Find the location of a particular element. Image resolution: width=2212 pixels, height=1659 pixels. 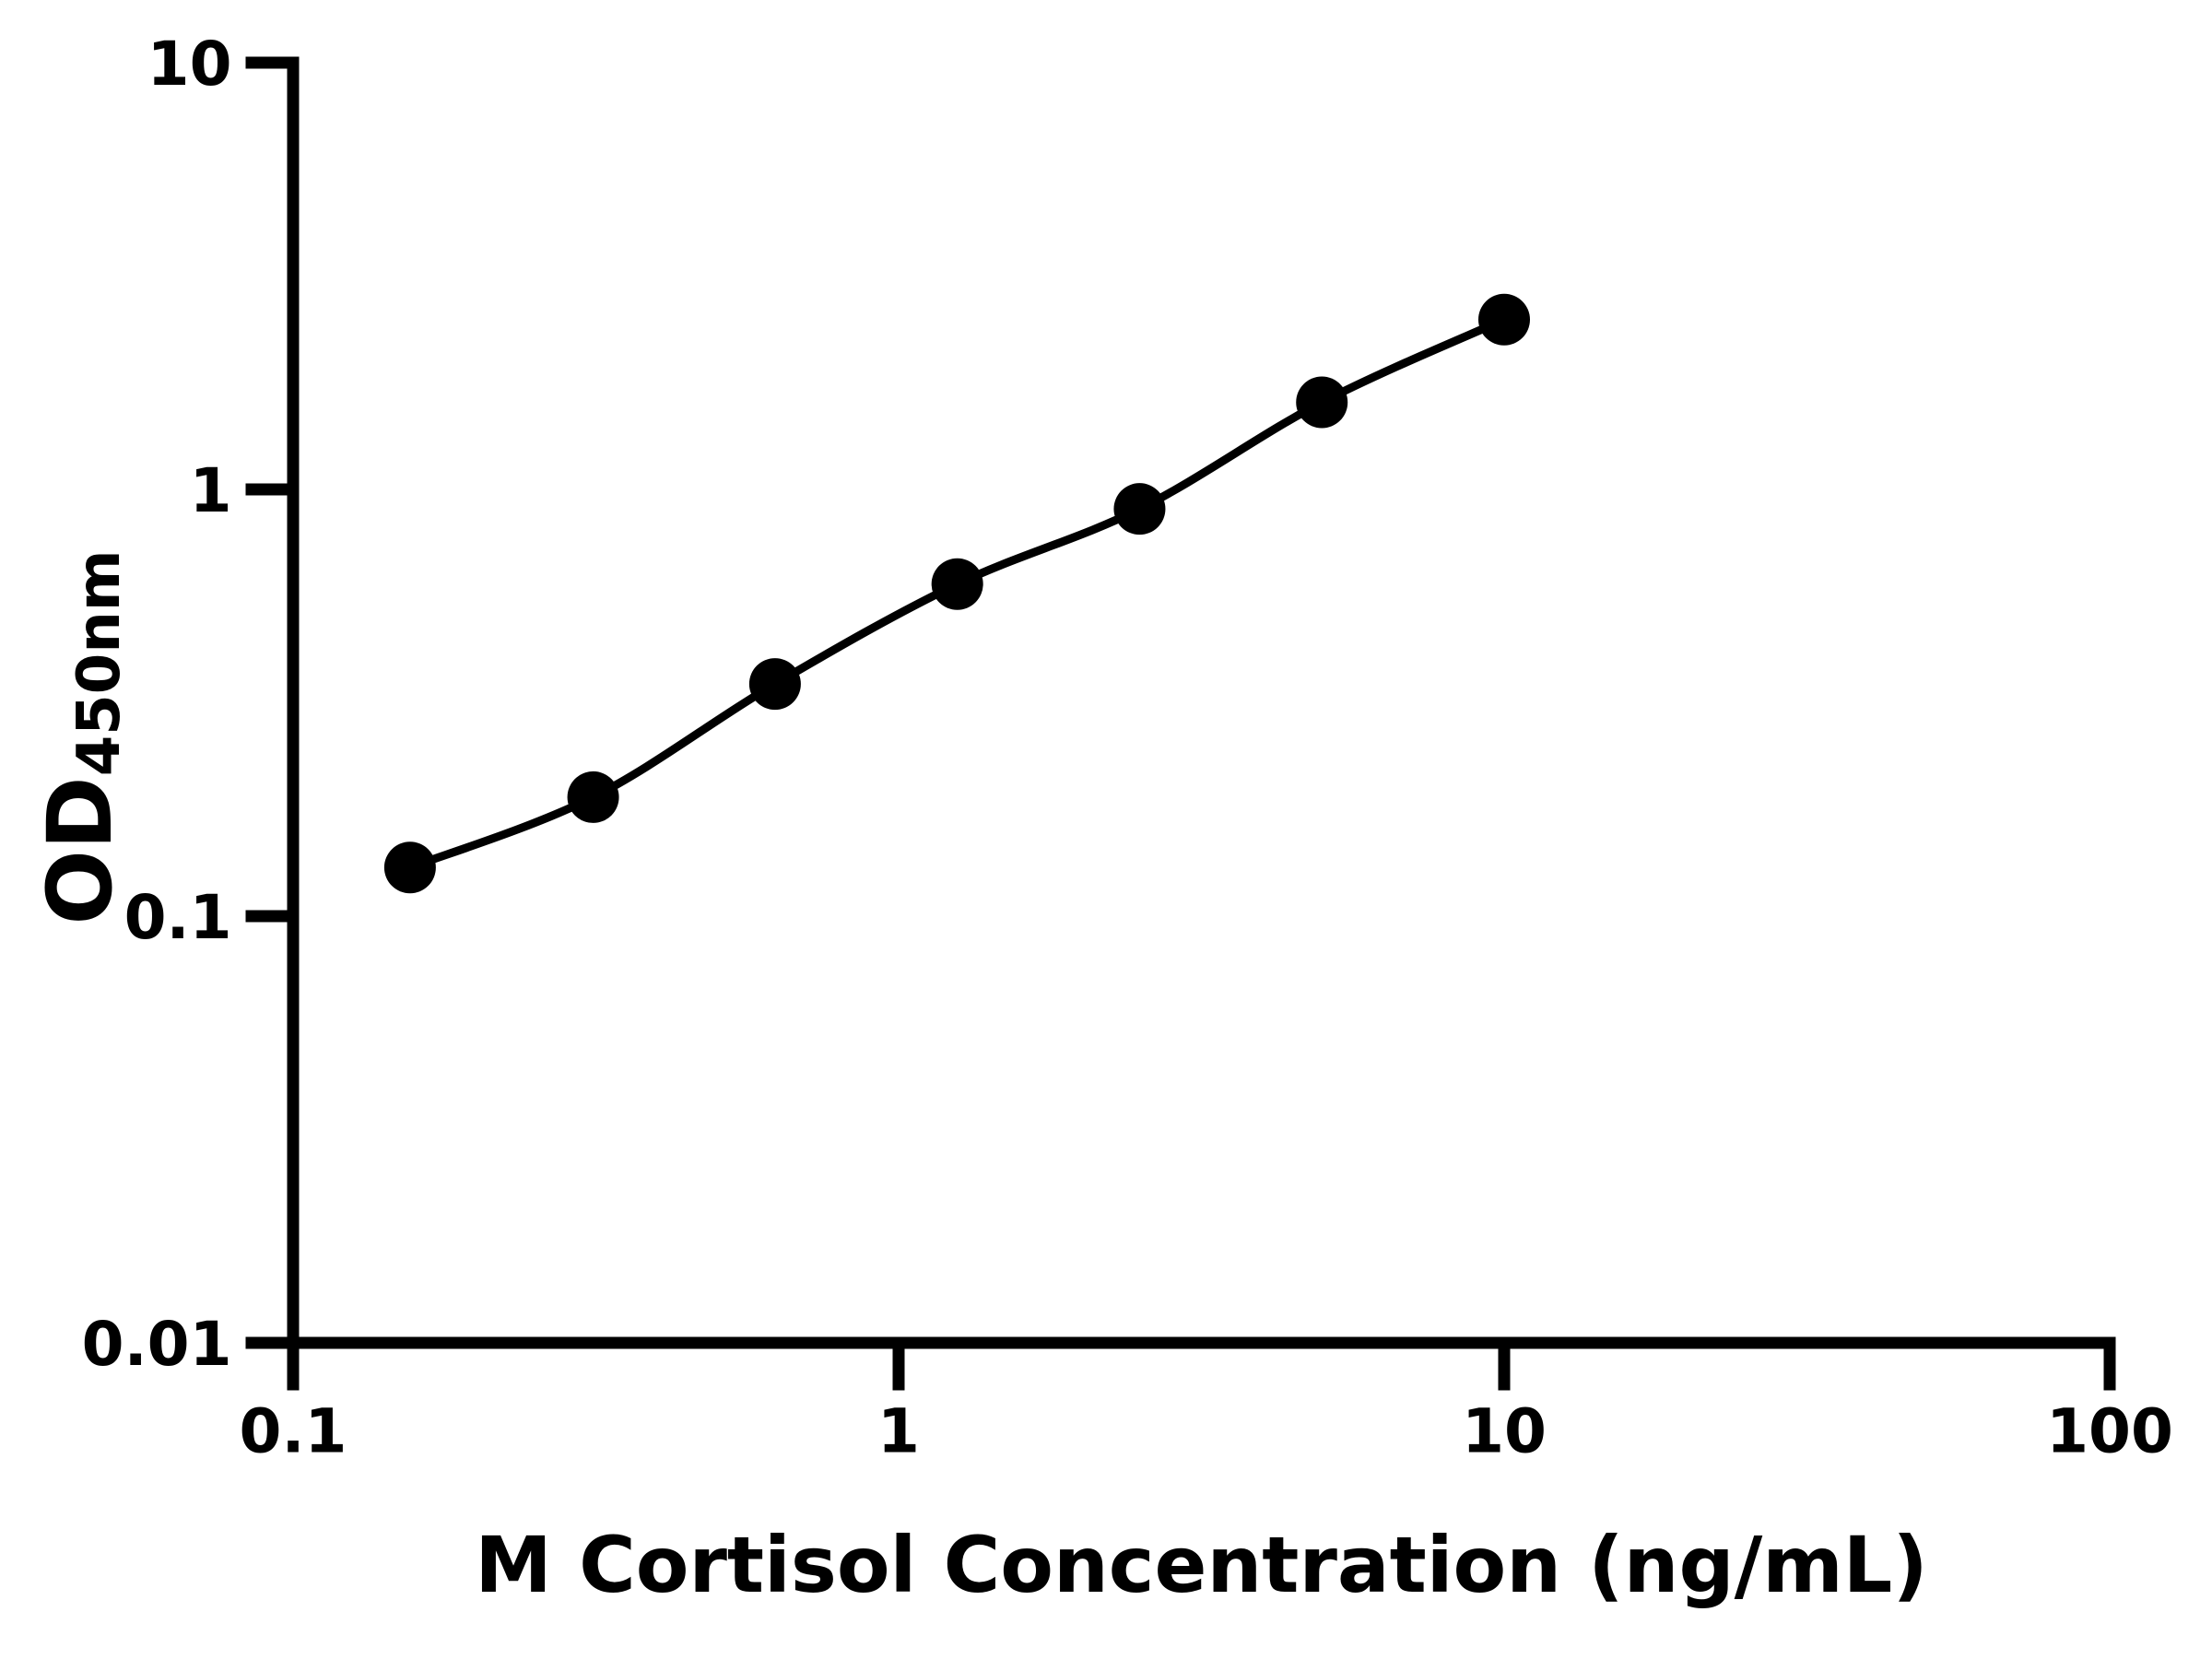

x-tick-label: 10 is located at coordinates (1504, 1431).